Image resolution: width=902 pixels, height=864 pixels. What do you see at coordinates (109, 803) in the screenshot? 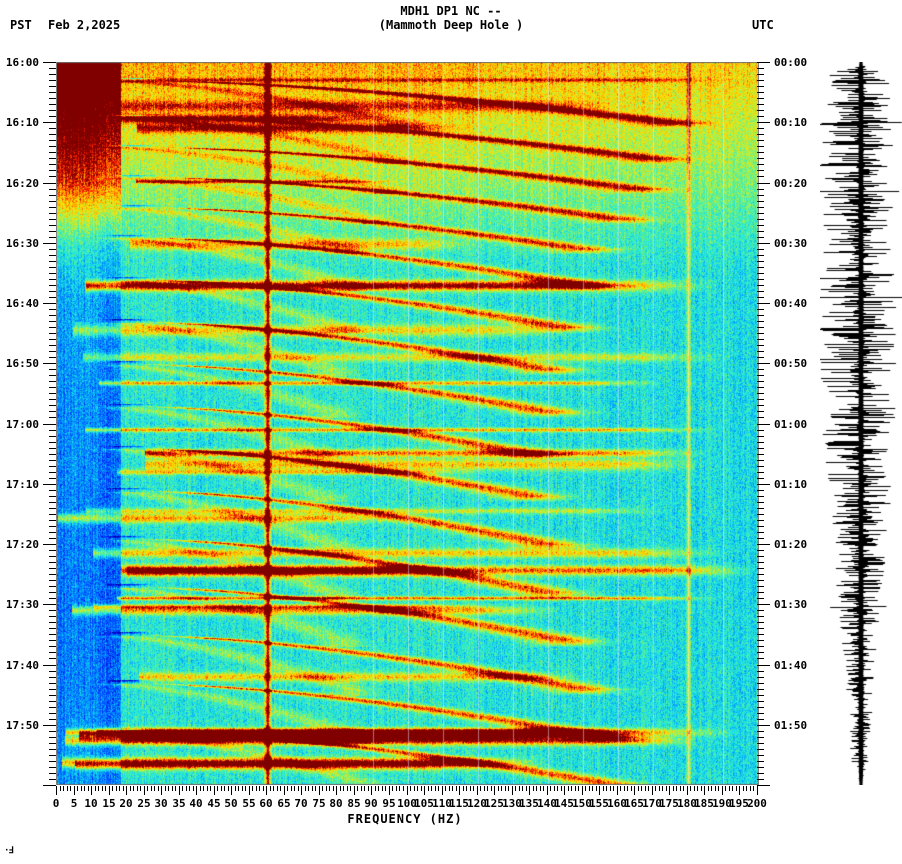
I see `freq-label: 15` at bounding box center [109, 803].